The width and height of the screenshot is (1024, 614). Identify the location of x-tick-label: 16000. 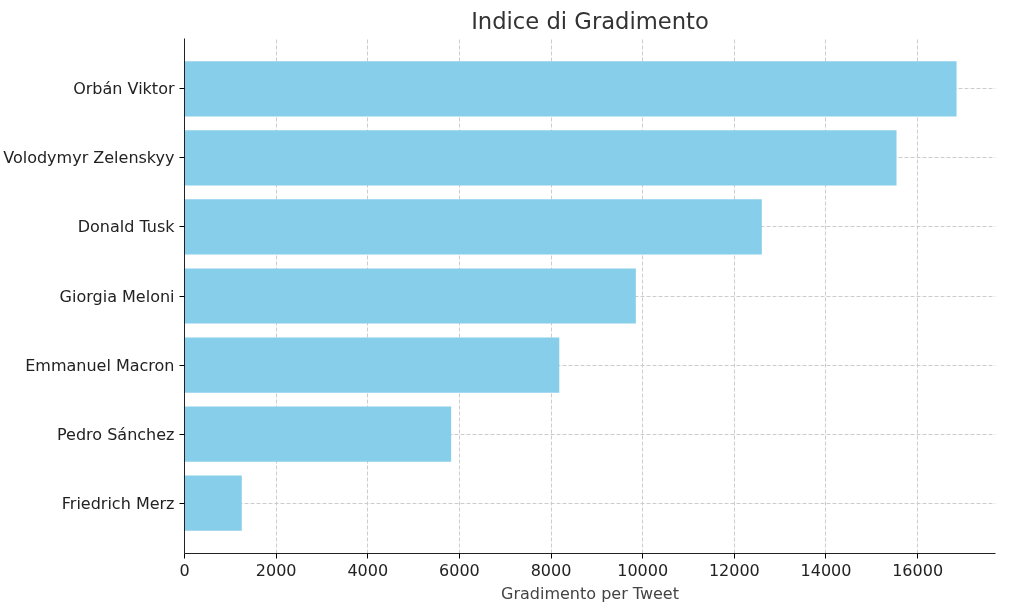
(918, 570).